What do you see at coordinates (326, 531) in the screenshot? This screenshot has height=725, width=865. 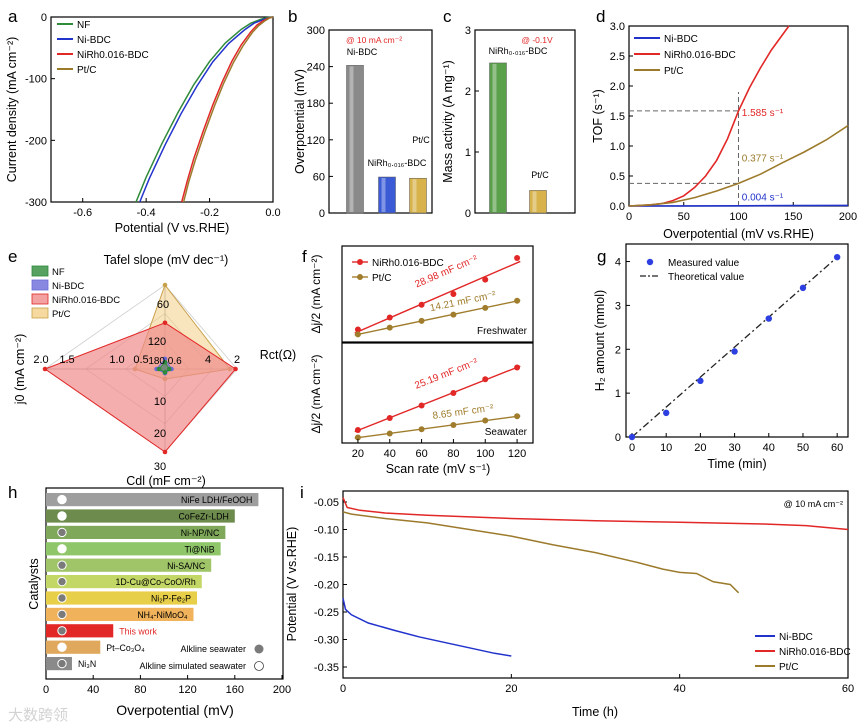 I see `y-tick-label: -0.10` at bounding box center [326, 531].